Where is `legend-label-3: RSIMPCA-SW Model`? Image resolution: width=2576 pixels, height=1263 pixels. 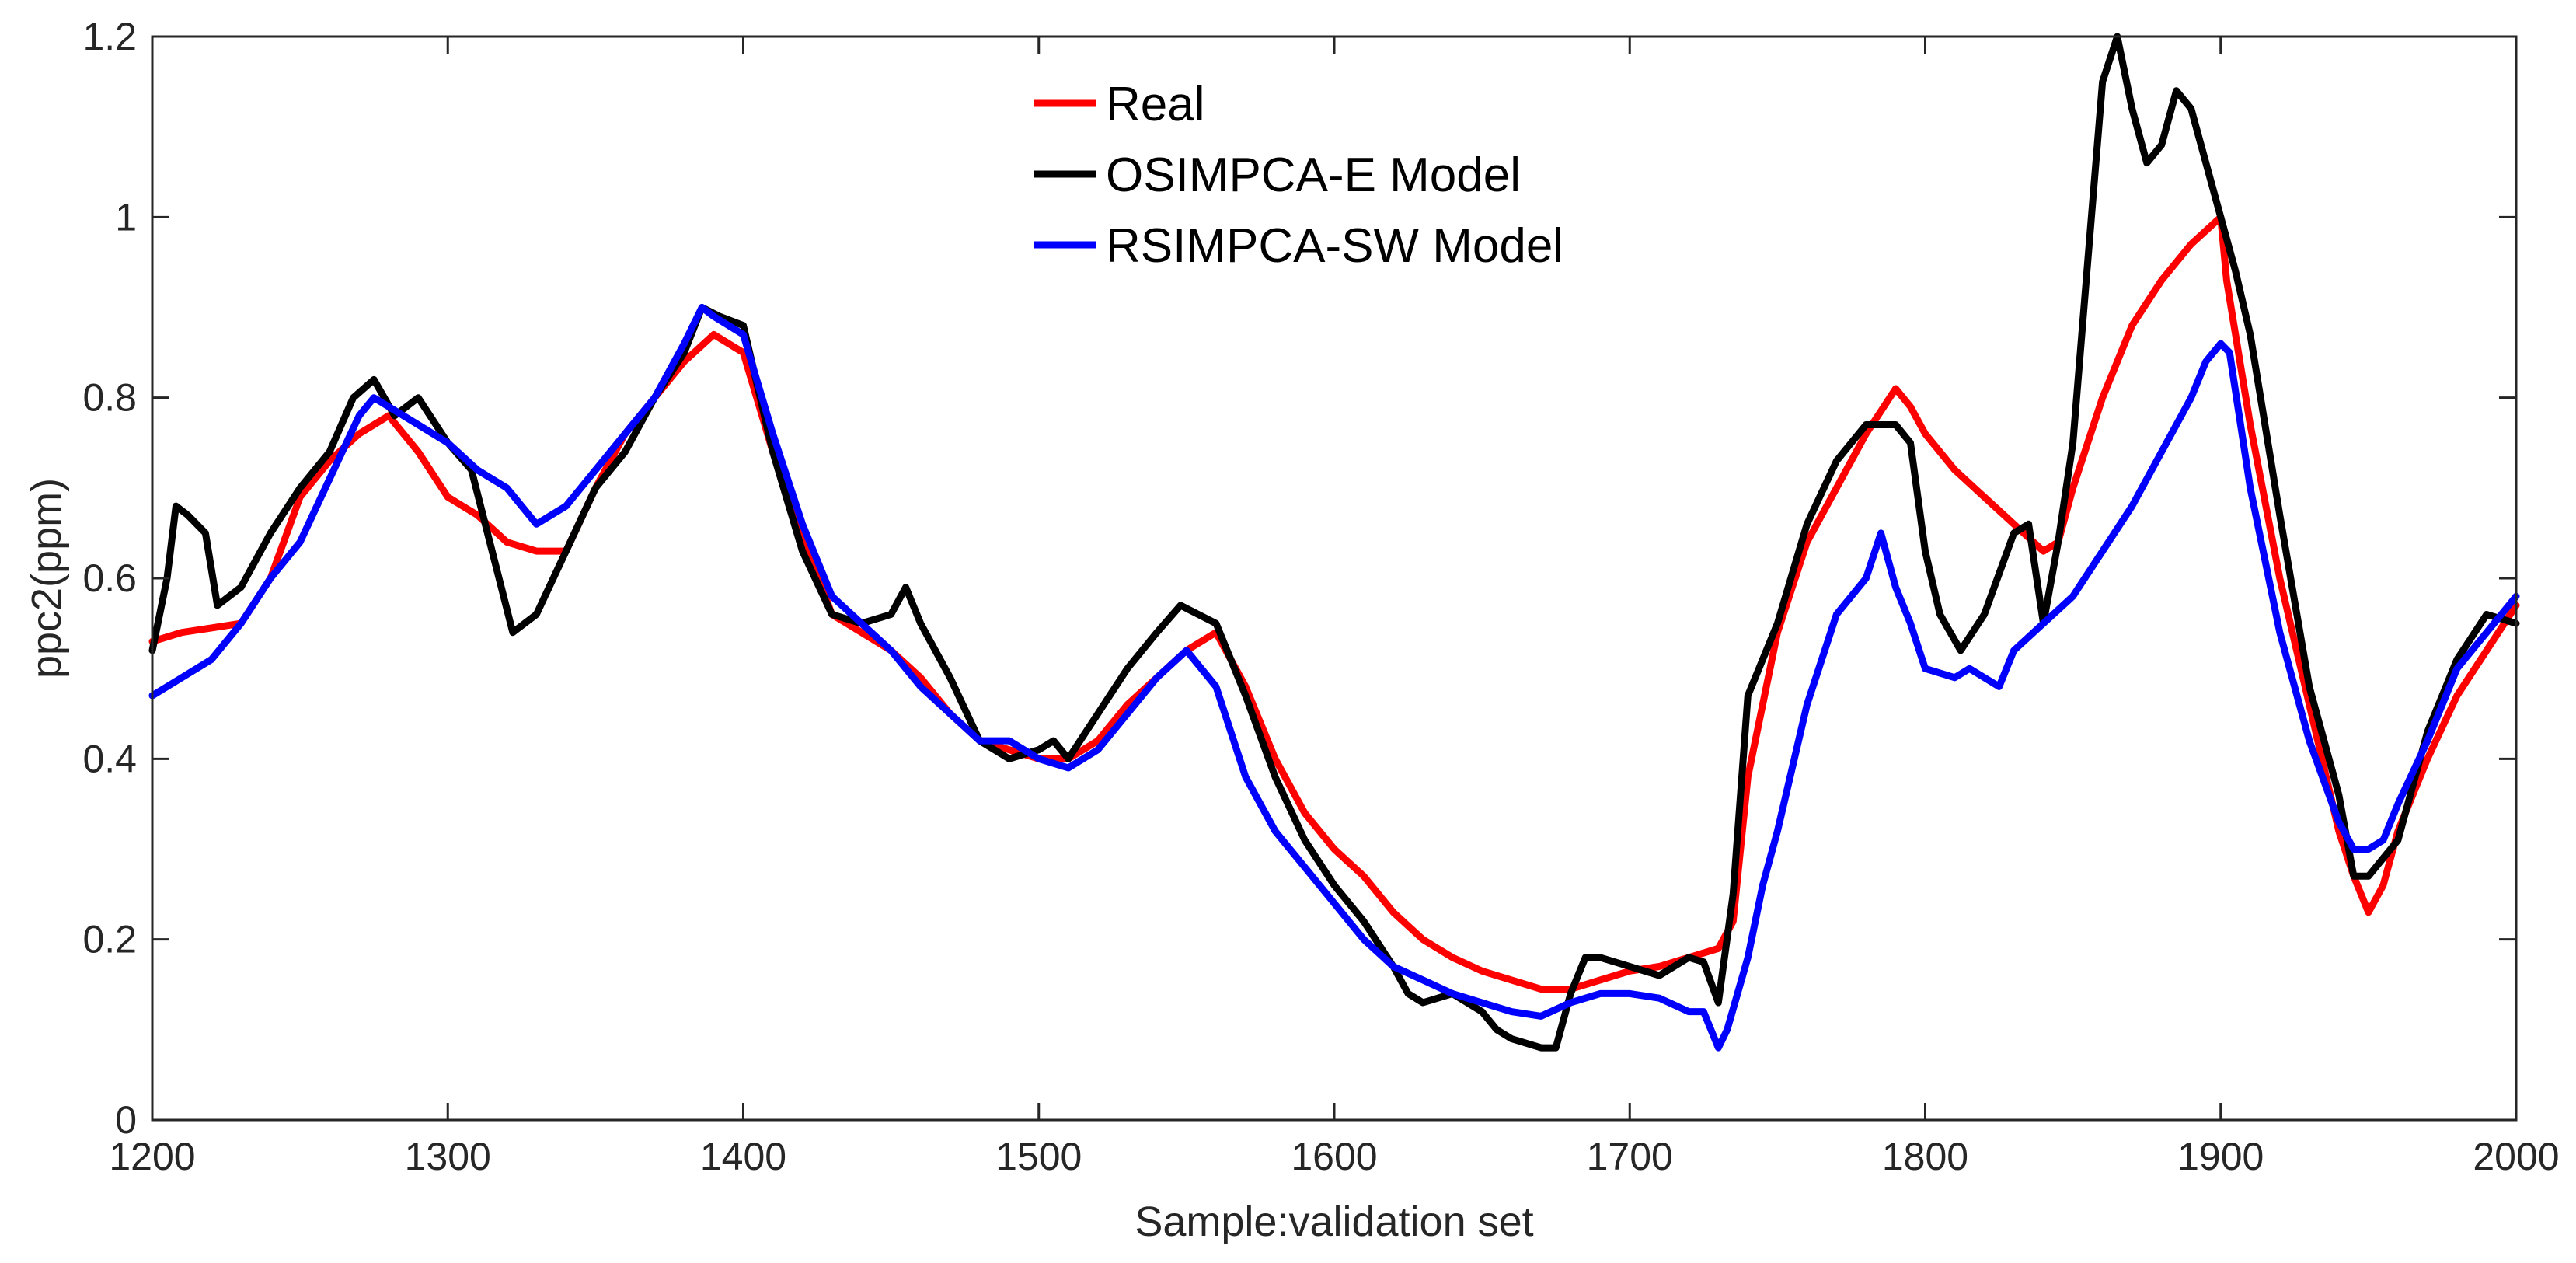 legend-label-3: RSIMPCA-SW Model is located at coordinates (1334, 246).